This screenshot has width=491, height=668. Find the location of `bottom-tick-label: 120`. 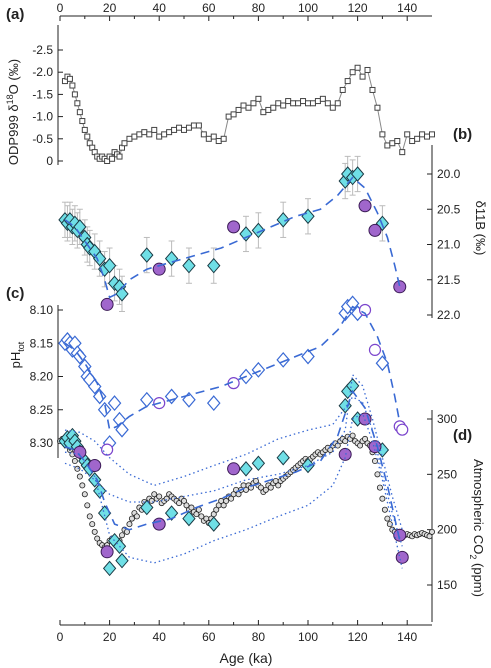

bottom-tick-label: 120 is located at coordinates (358, 637).